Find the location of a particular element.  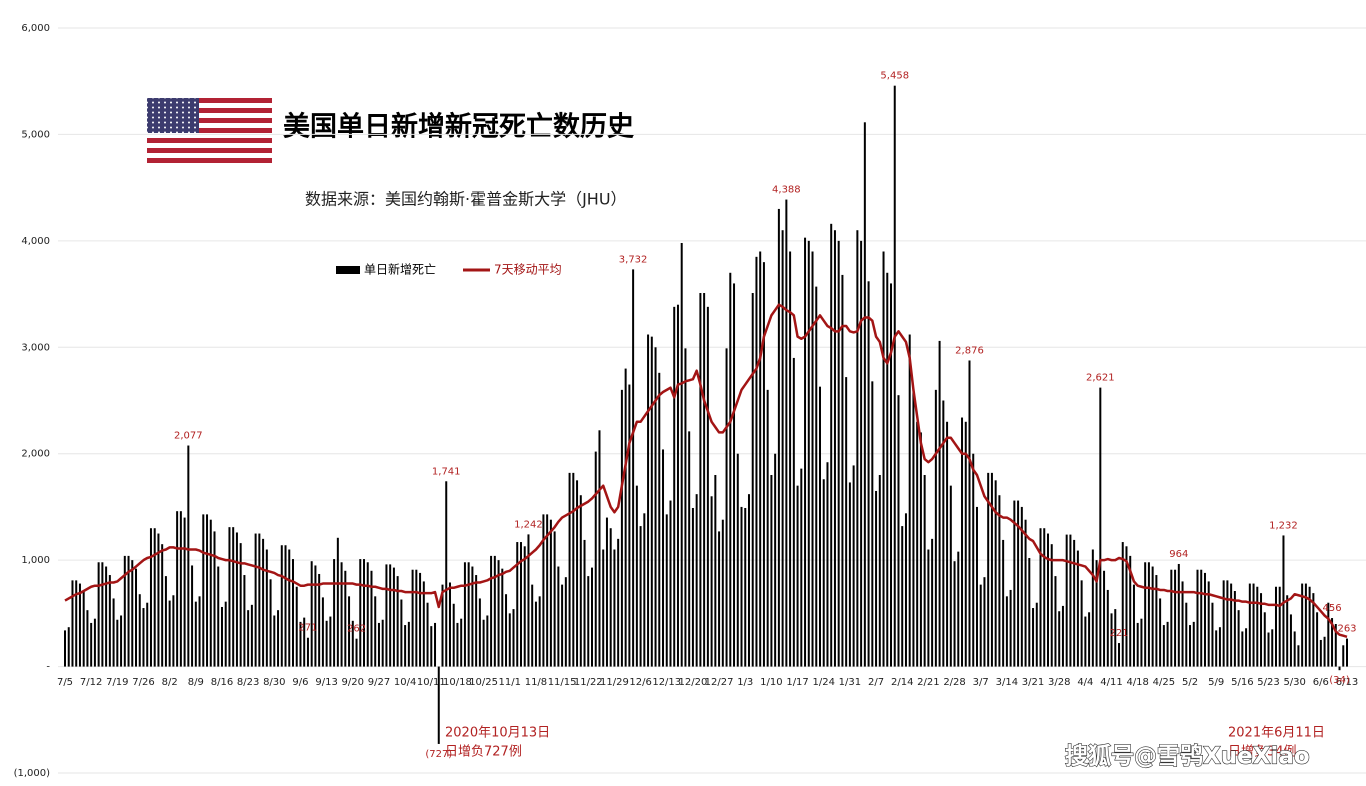

x-tick-label: 8/16 is located at coordinates (222, 682).